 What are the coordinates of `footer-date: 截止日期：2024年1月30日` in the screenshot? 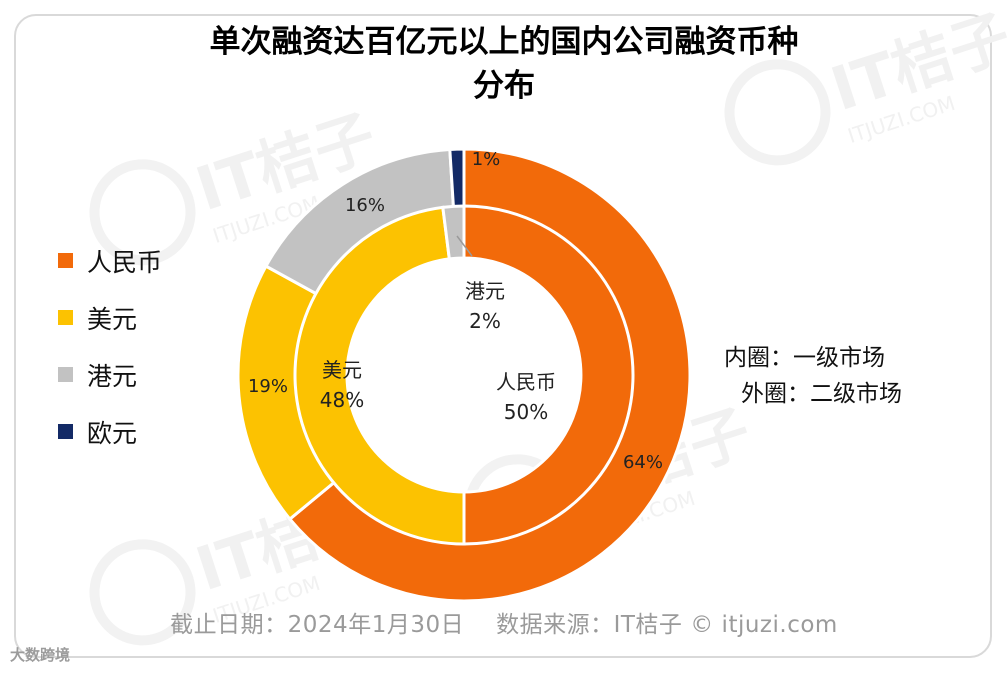 It's located at (317, 625).